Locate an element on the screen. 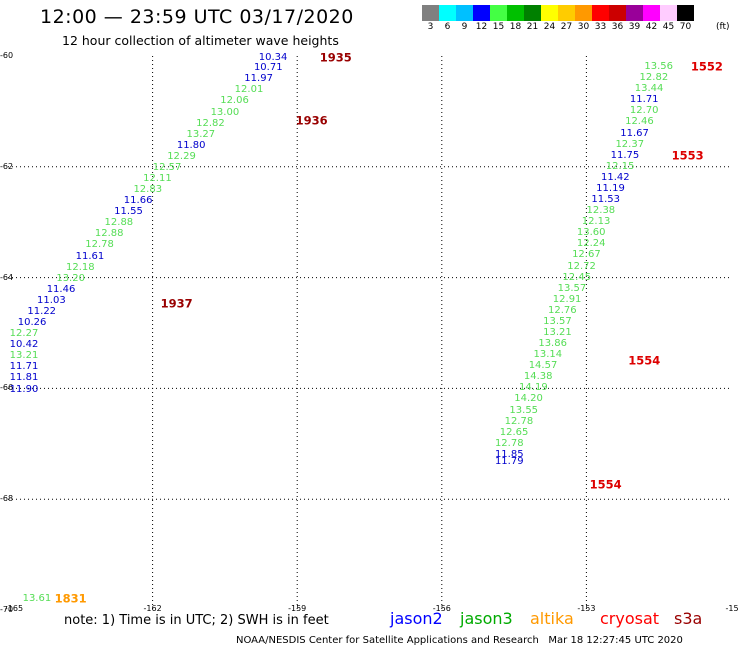 Image resolution: width=740 pixels, height=650 pixels. wave-height-mark: 11.97 is located at coordinates (258, 79).